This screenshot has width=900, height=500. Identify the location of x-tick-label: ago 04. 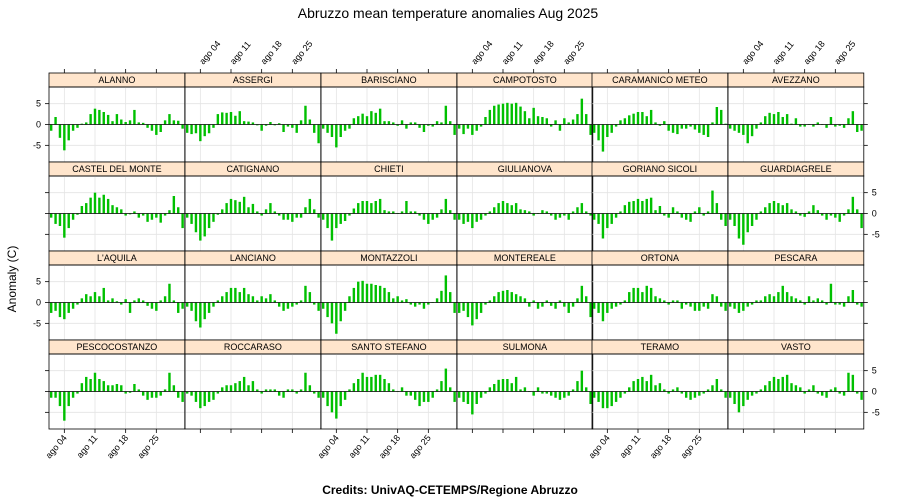
(56, 447).